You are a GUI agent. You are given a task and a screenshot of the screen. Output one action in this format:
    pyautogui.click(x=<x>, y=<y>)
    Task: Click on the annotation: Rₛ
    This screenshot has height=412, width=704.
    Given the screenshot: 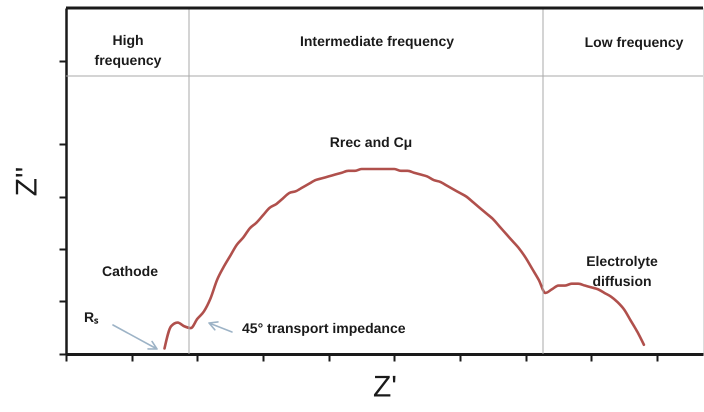 What is the action you would take?
    pyautogui.click(x=92, y=317)
    